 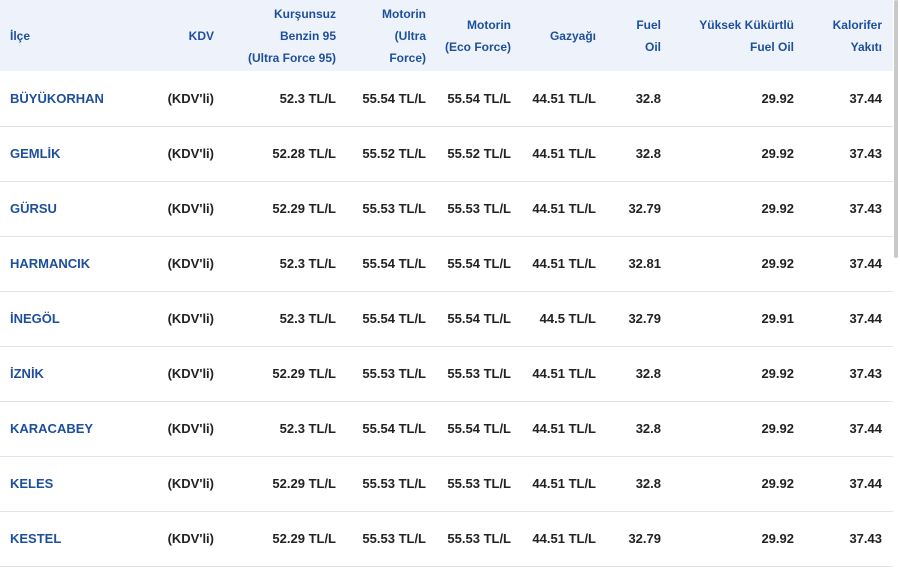 What do you see at coordinates (291, 35) in the screenshot?
I see `header-unleaded-95: Kurşunsuz Benzin 95 (Ultra Force 95)` at bounding box center [291, 35].